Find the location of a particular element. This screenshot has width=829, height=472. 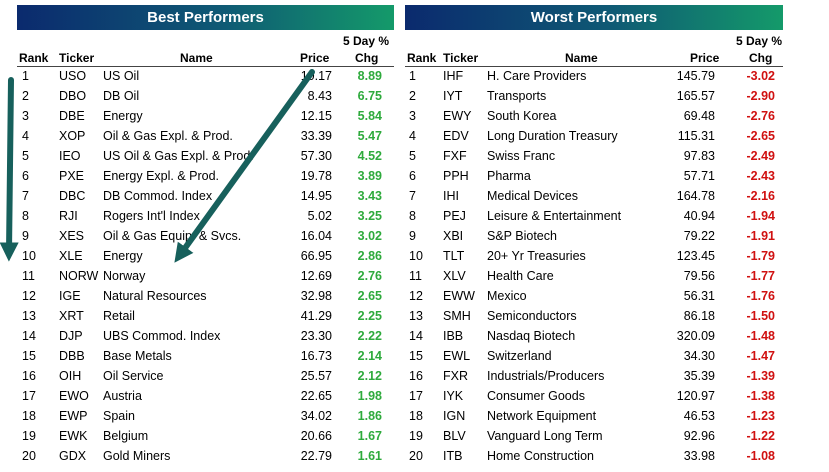

table-row: 10 TLT 20+ Yr Treasuries 123.45 -1.79 is located at coordinates (594, 257).